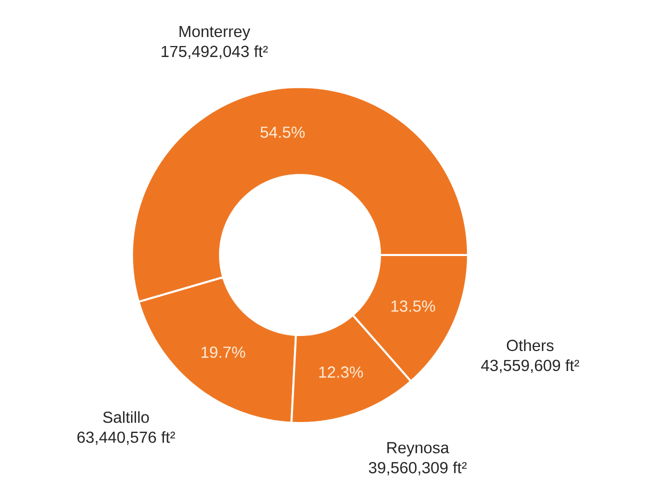 The image size is (655, 492). Describe the element at coordinates (417, 469) in the screenshot. I see `data-label: 39,560,309 ft²` at that location.